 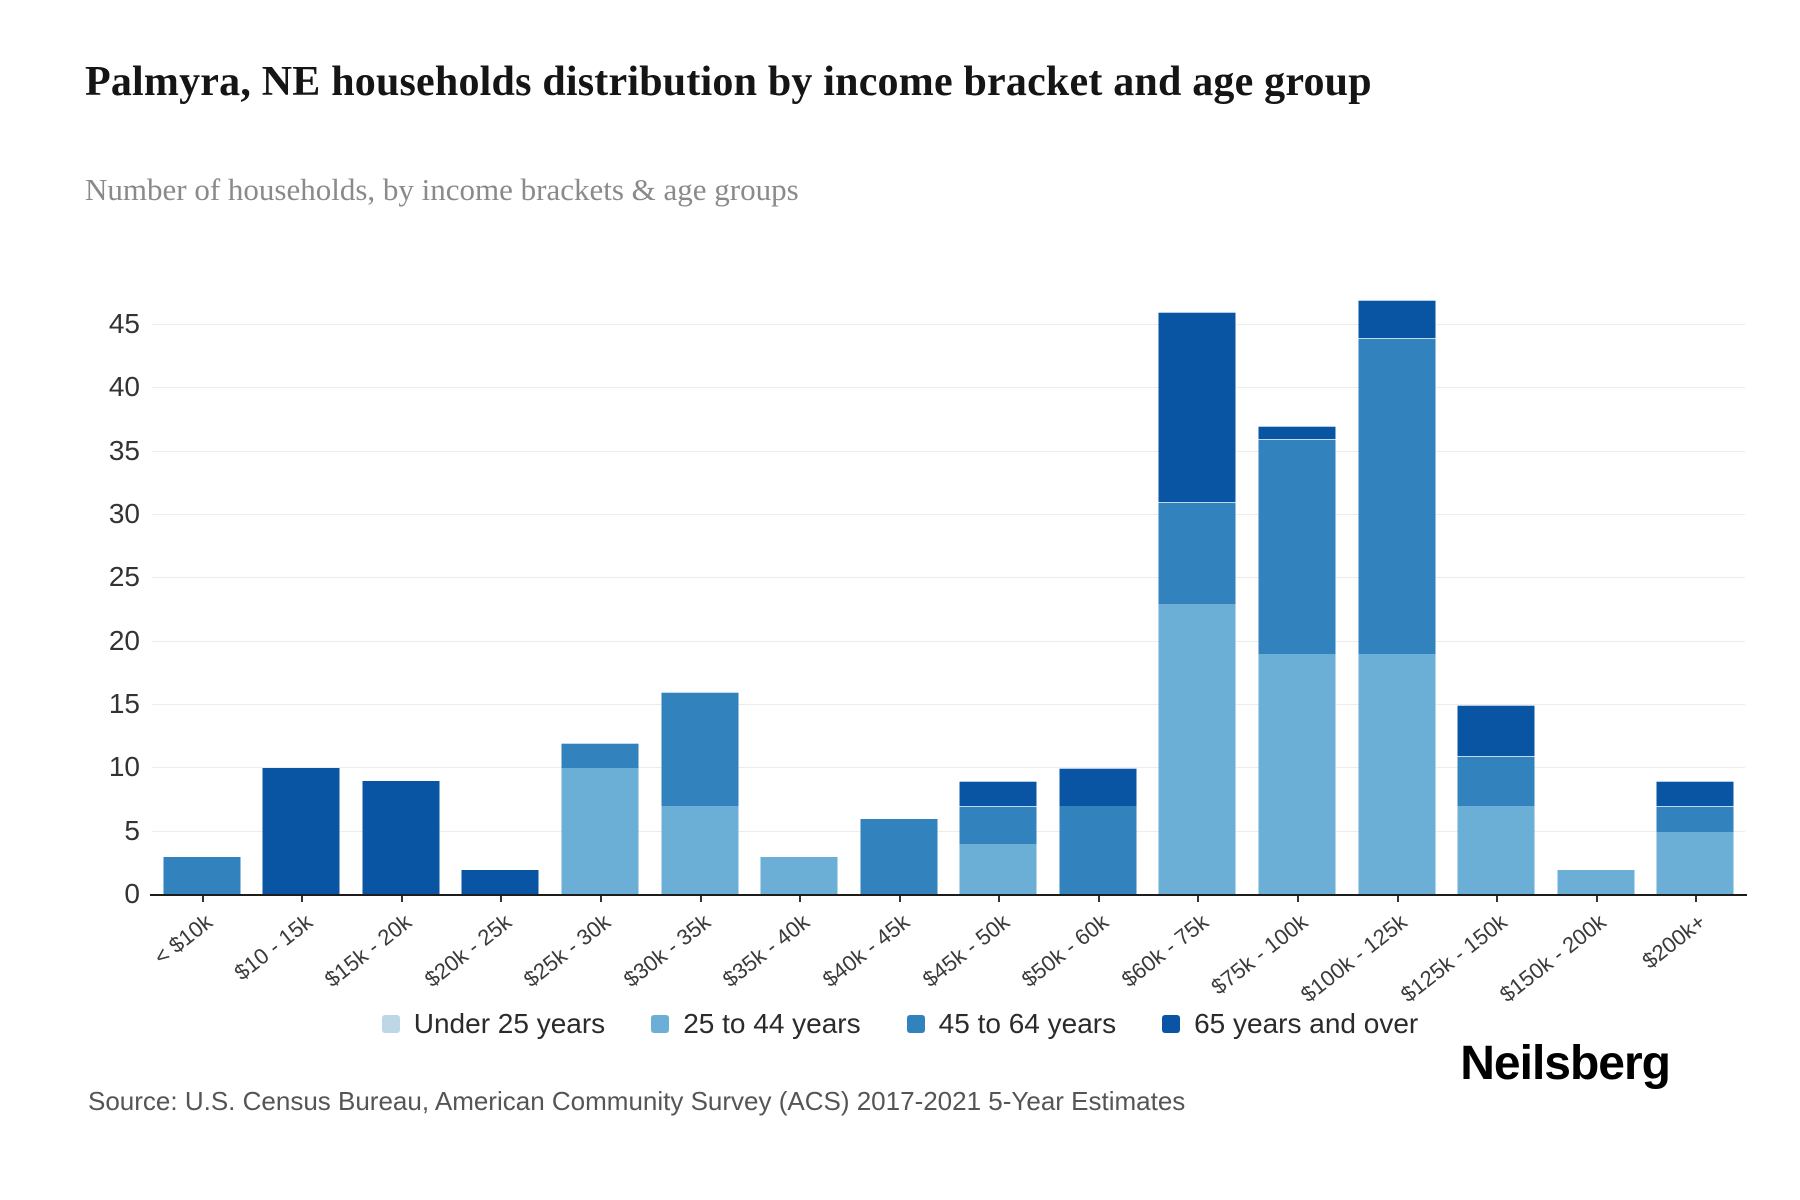 What do you see at coordinates (1674, 941) in the screenshot?
I see `x-tick-label: $200k+` at bounding box center [1674, 941].